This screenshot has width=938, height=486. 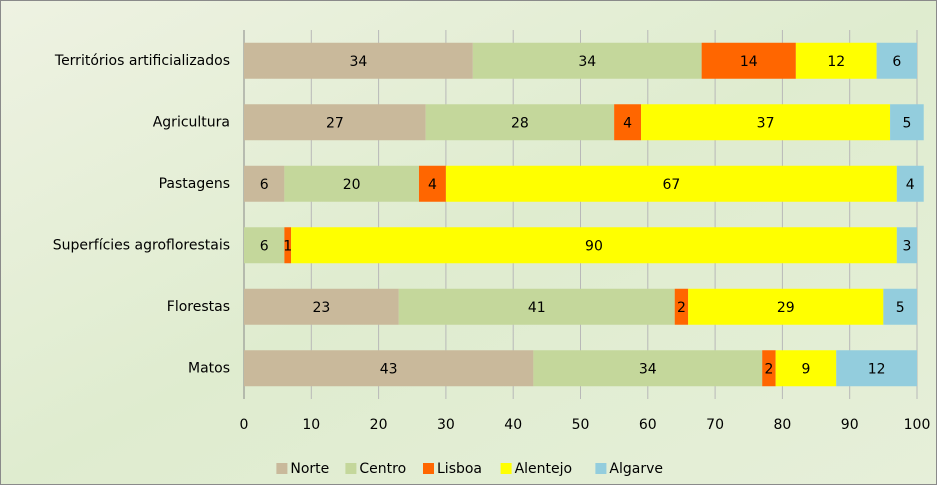 I want to click on legend-label: Algarve, so click(x=636, y=469).